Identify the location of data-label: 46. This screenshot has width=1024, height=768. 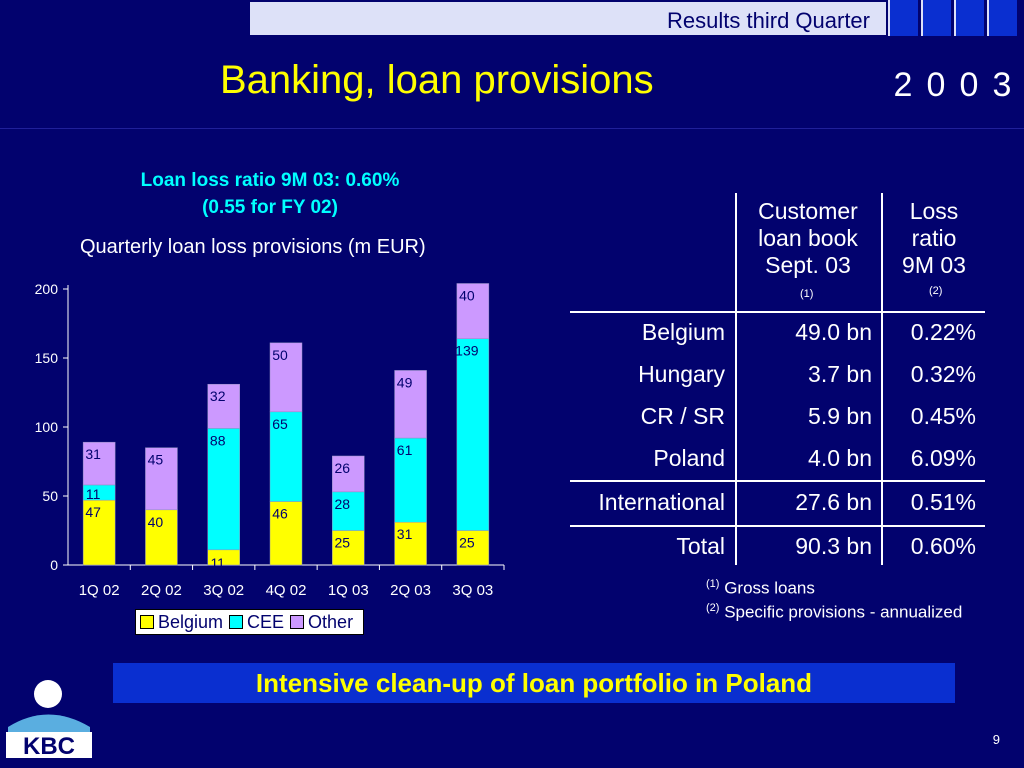
(280, 514).